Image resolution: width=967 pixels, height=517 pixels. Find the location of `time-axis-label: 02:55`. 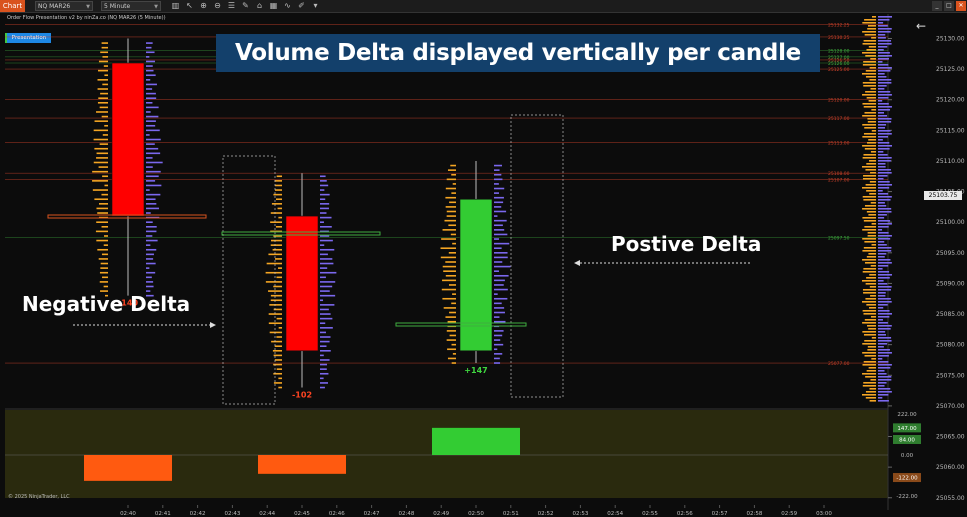

time-axis-label: 02:55 is located at coordinates (650, 514).